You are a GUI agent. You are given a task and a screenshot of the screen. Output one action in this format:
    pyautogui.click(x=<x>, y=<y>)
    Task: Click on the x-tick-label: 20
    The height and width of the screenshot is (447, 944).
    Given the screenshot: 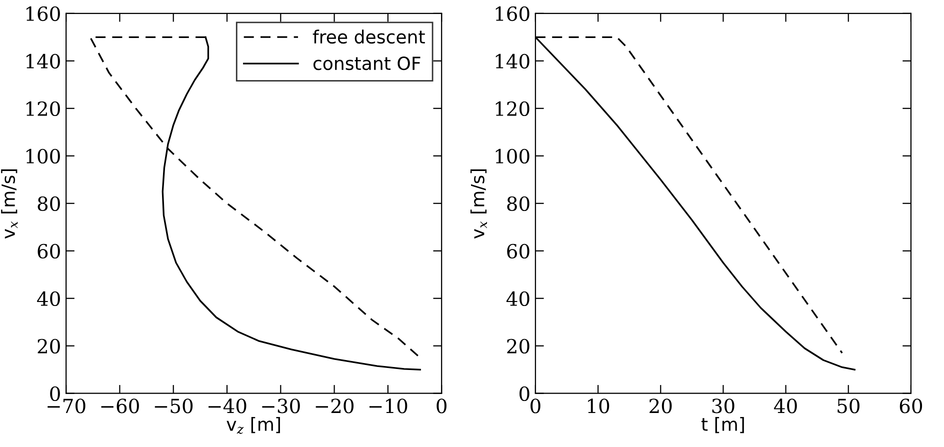 What is the action you would take?
    pyautogui.click(x=661, y=406)
    